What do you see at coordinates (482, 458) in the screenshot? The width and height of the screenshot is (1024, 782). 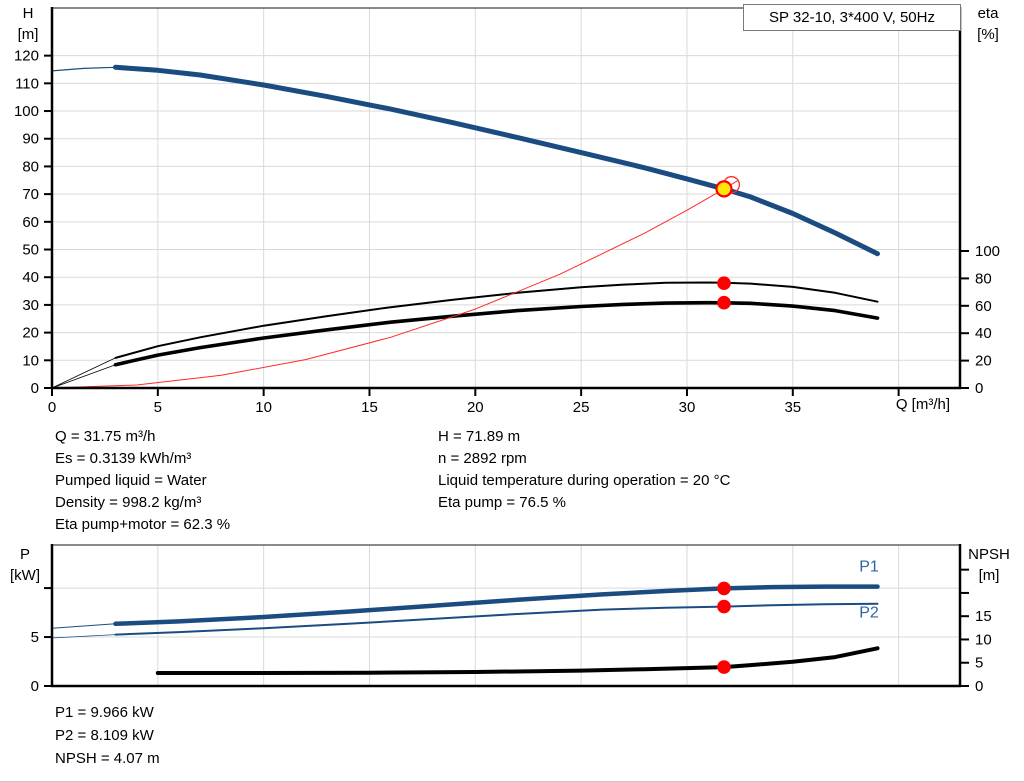 I see `info-line: n = 2892 rpm` at bounding box center [482, 458].